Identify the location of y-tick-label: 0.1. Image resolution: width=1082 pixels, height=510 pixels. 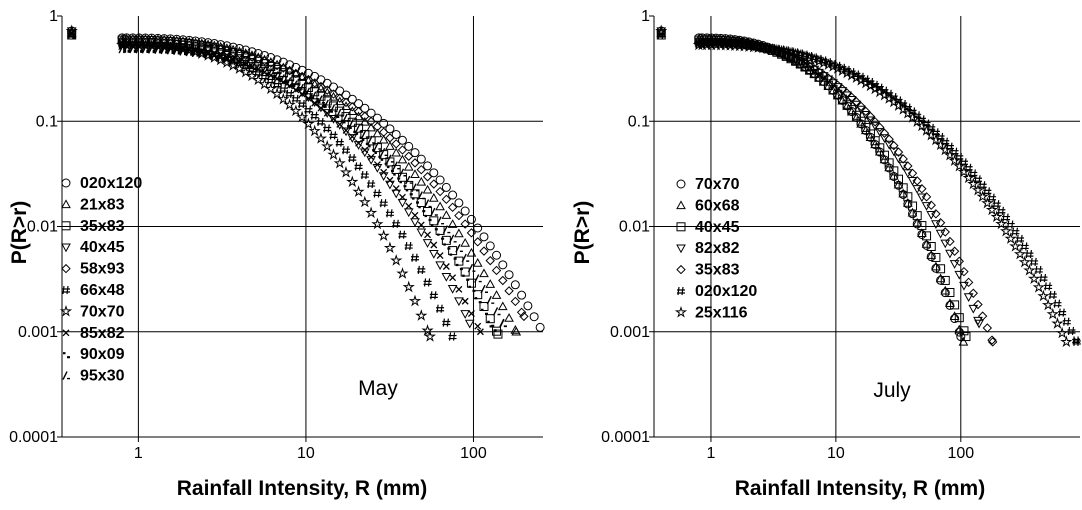
(639, 121).